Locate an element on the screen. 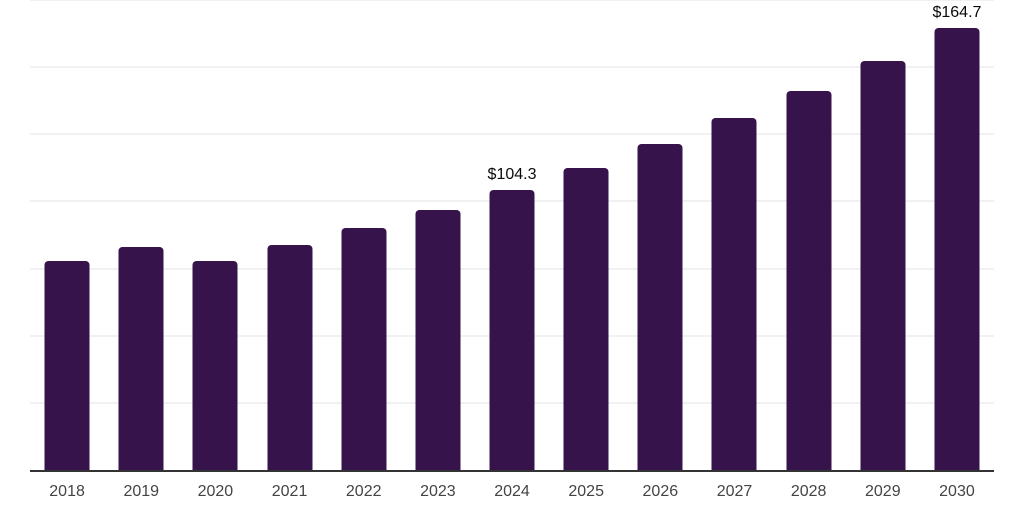  bar-slot-2027 is located at coordinates (734, 235).